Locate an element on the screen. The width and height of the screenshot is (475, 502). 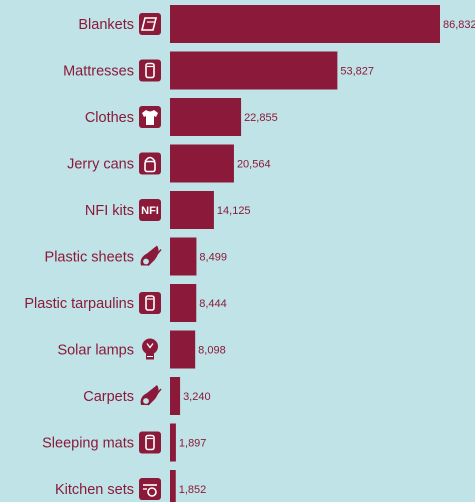
category-label: Kitchen sets is located at coordinates (94, 490).